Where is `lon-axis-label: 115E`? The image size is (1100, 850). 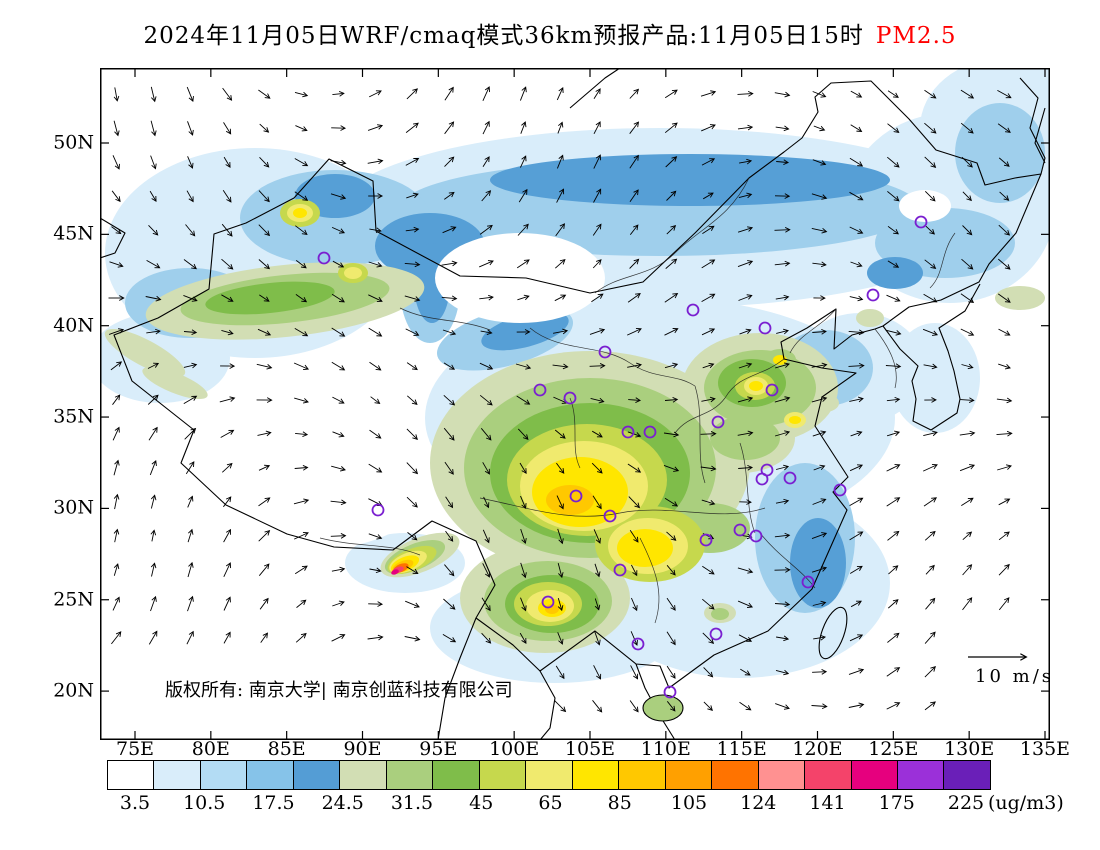
lon-axis-label: 115E is located at coordinates (741, 749).